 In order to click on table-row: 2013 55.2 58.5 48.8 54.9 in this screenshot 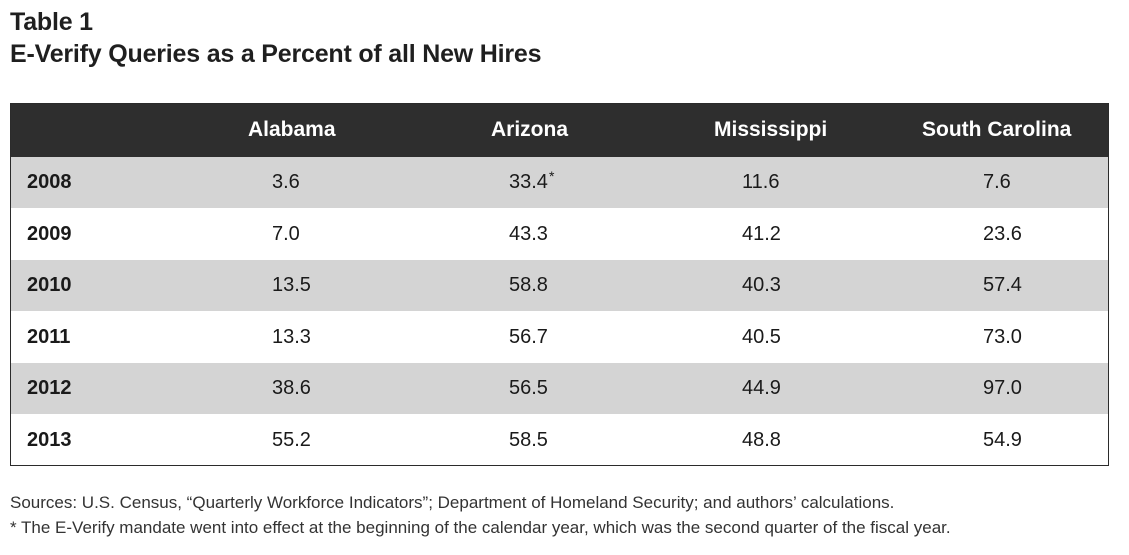, I will do `click(559, 440)`.